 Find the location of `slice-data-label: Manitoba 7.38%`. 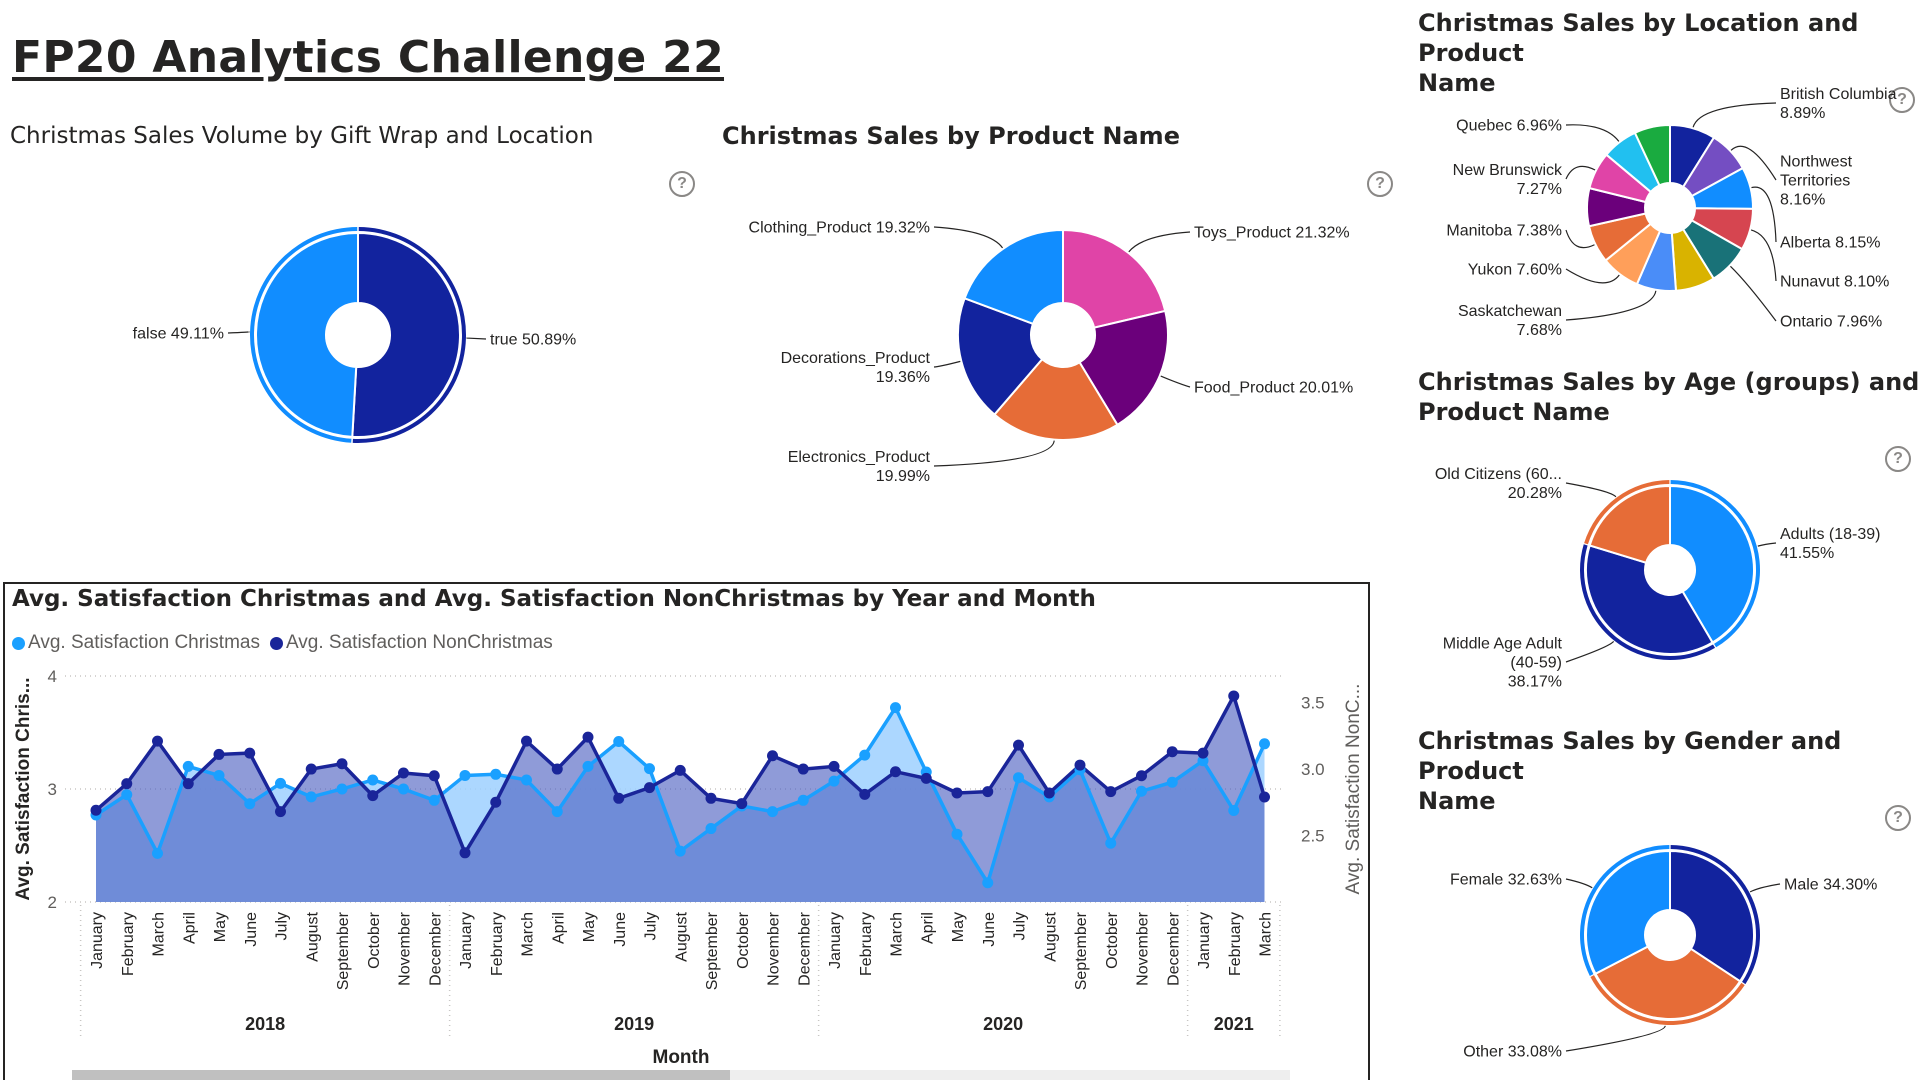

slice-data-label: Manitoba 7.38% is located at coordinates (1504, 231).